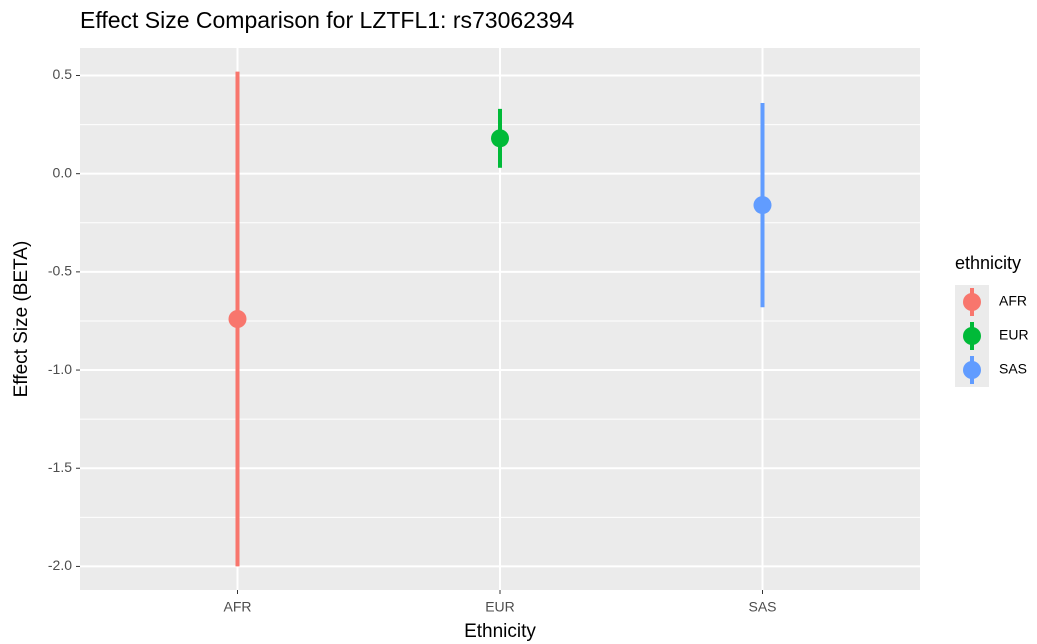  Describe the element at coordinates (63, 74) in the screenshot. I see `y-tick-label: 0.5` at that location.